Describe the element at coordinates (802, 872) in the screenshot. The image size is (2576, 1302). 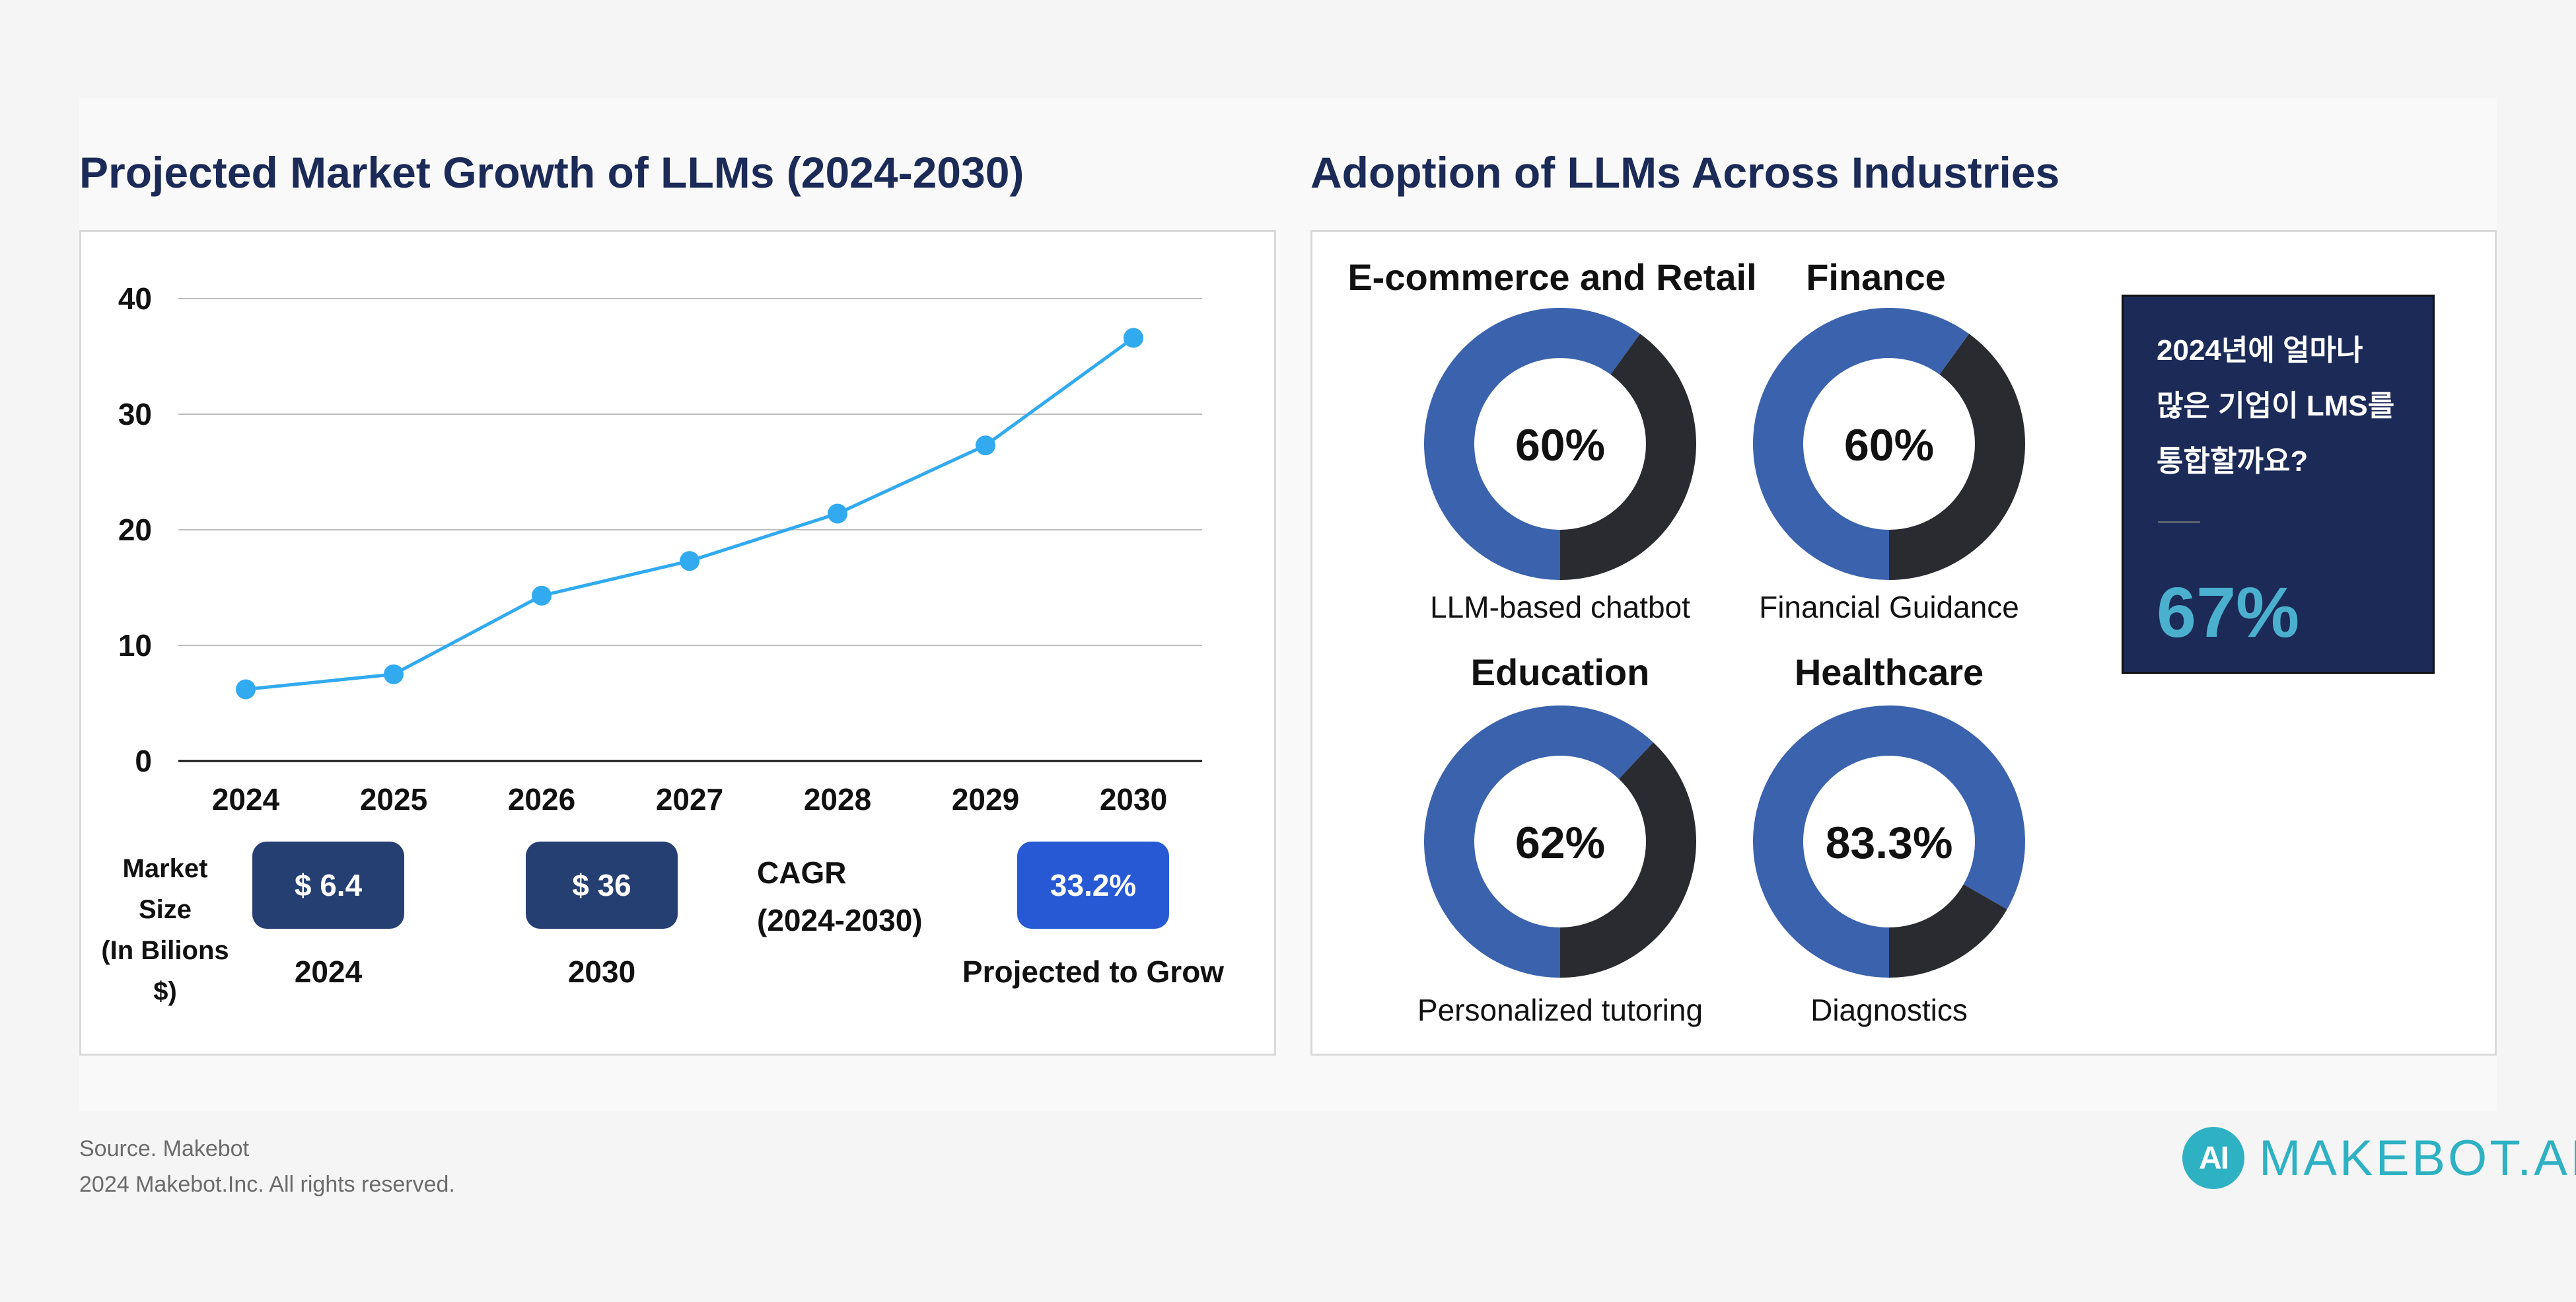
I see `cagr-label: CAGR` at that location.